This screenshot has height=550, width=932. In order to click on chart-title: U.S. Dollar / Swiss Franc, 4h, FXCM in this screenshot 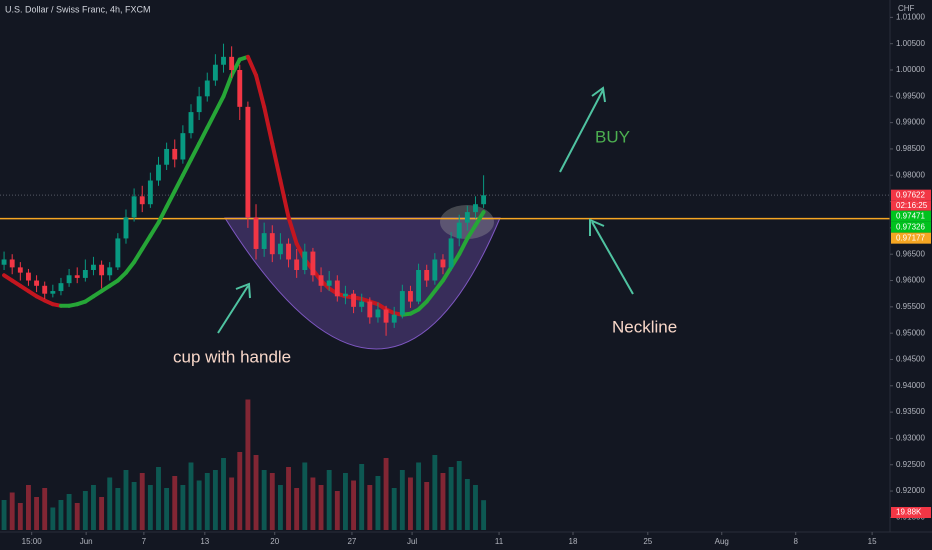, I will do `click(78, 9)`.